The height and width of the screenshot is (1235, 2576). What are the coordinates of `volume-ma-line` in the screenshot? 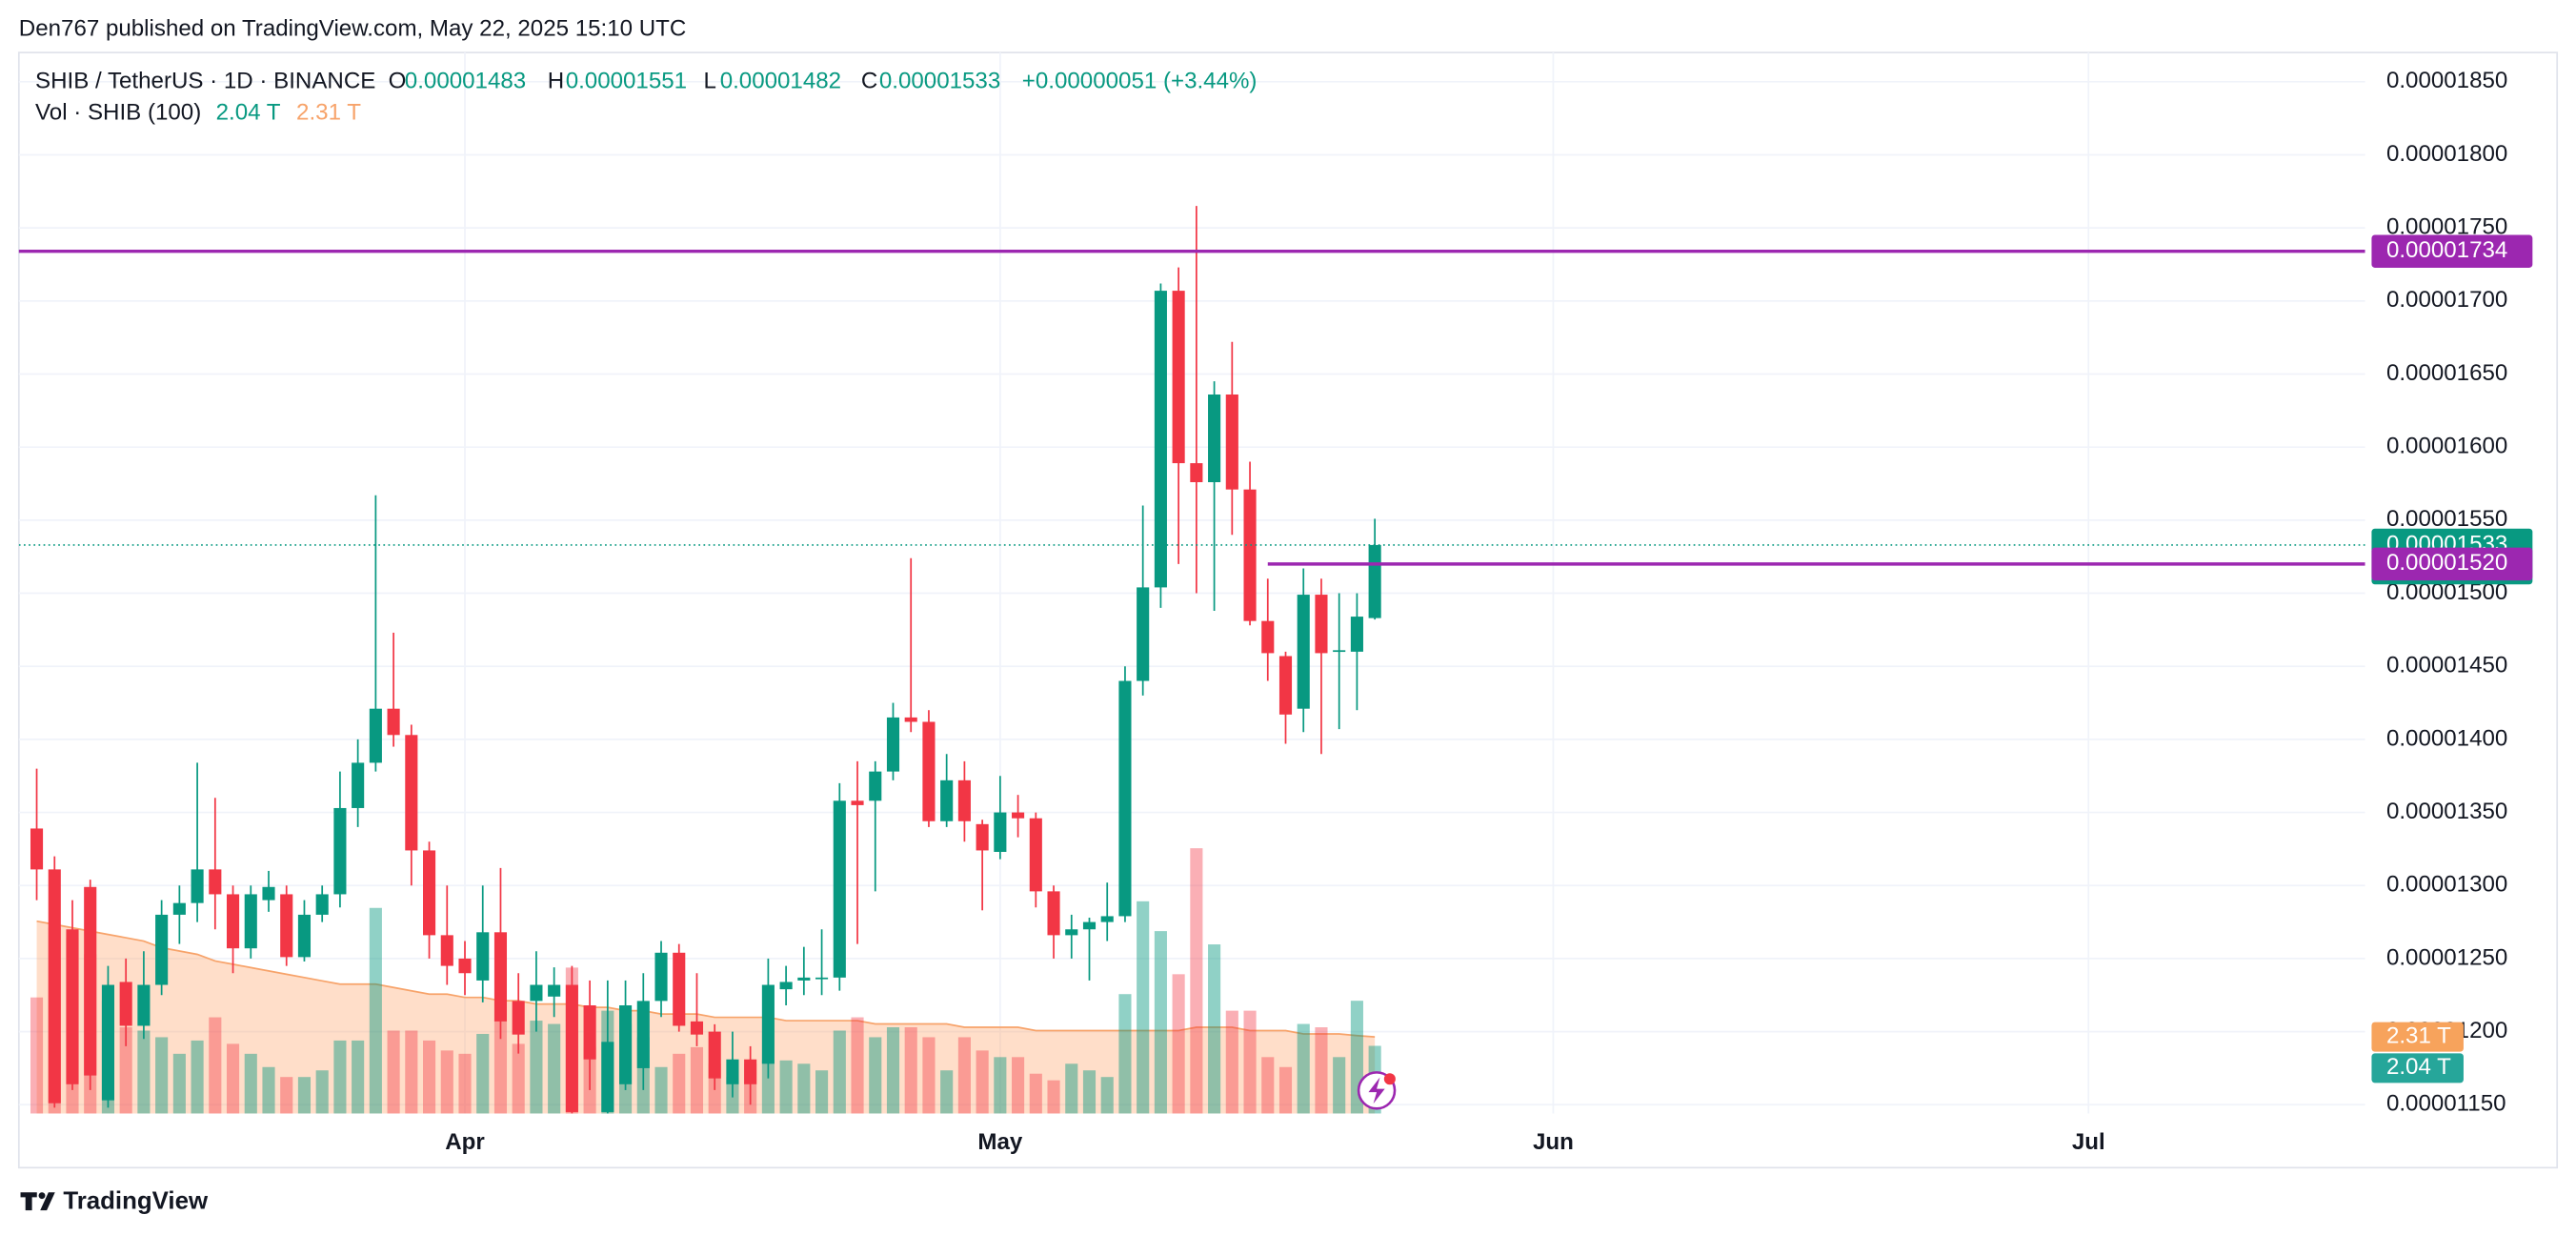 It's located at (706, 979).